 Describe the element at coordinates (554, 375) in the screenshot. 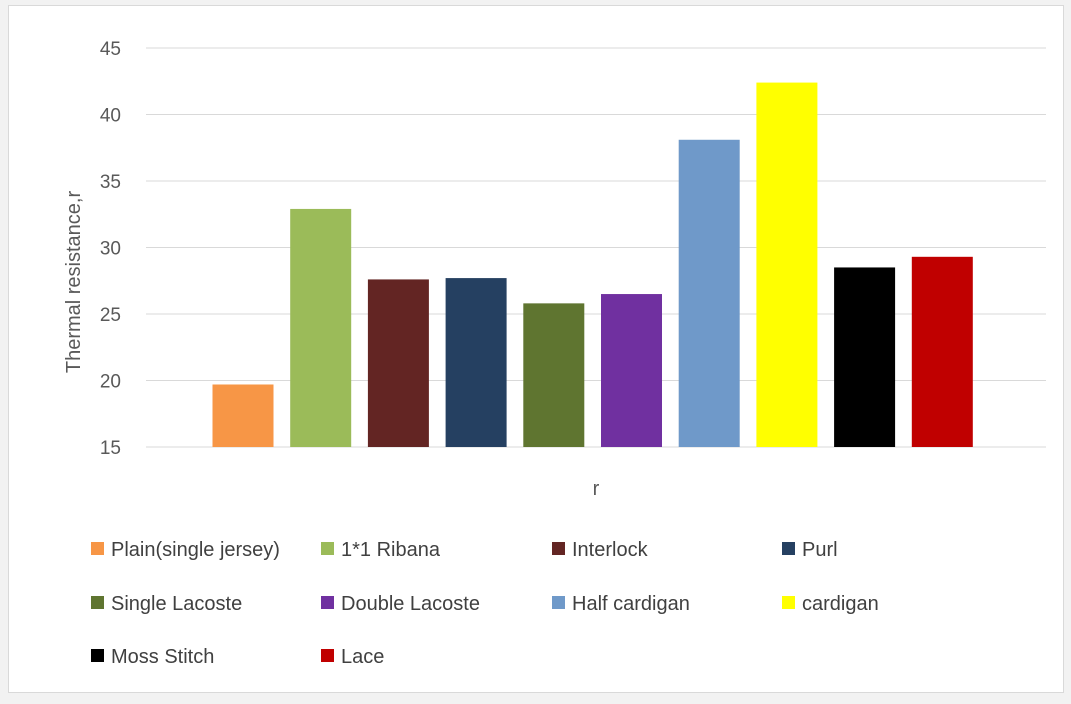

I see `bar-single-lacoste` at that location.